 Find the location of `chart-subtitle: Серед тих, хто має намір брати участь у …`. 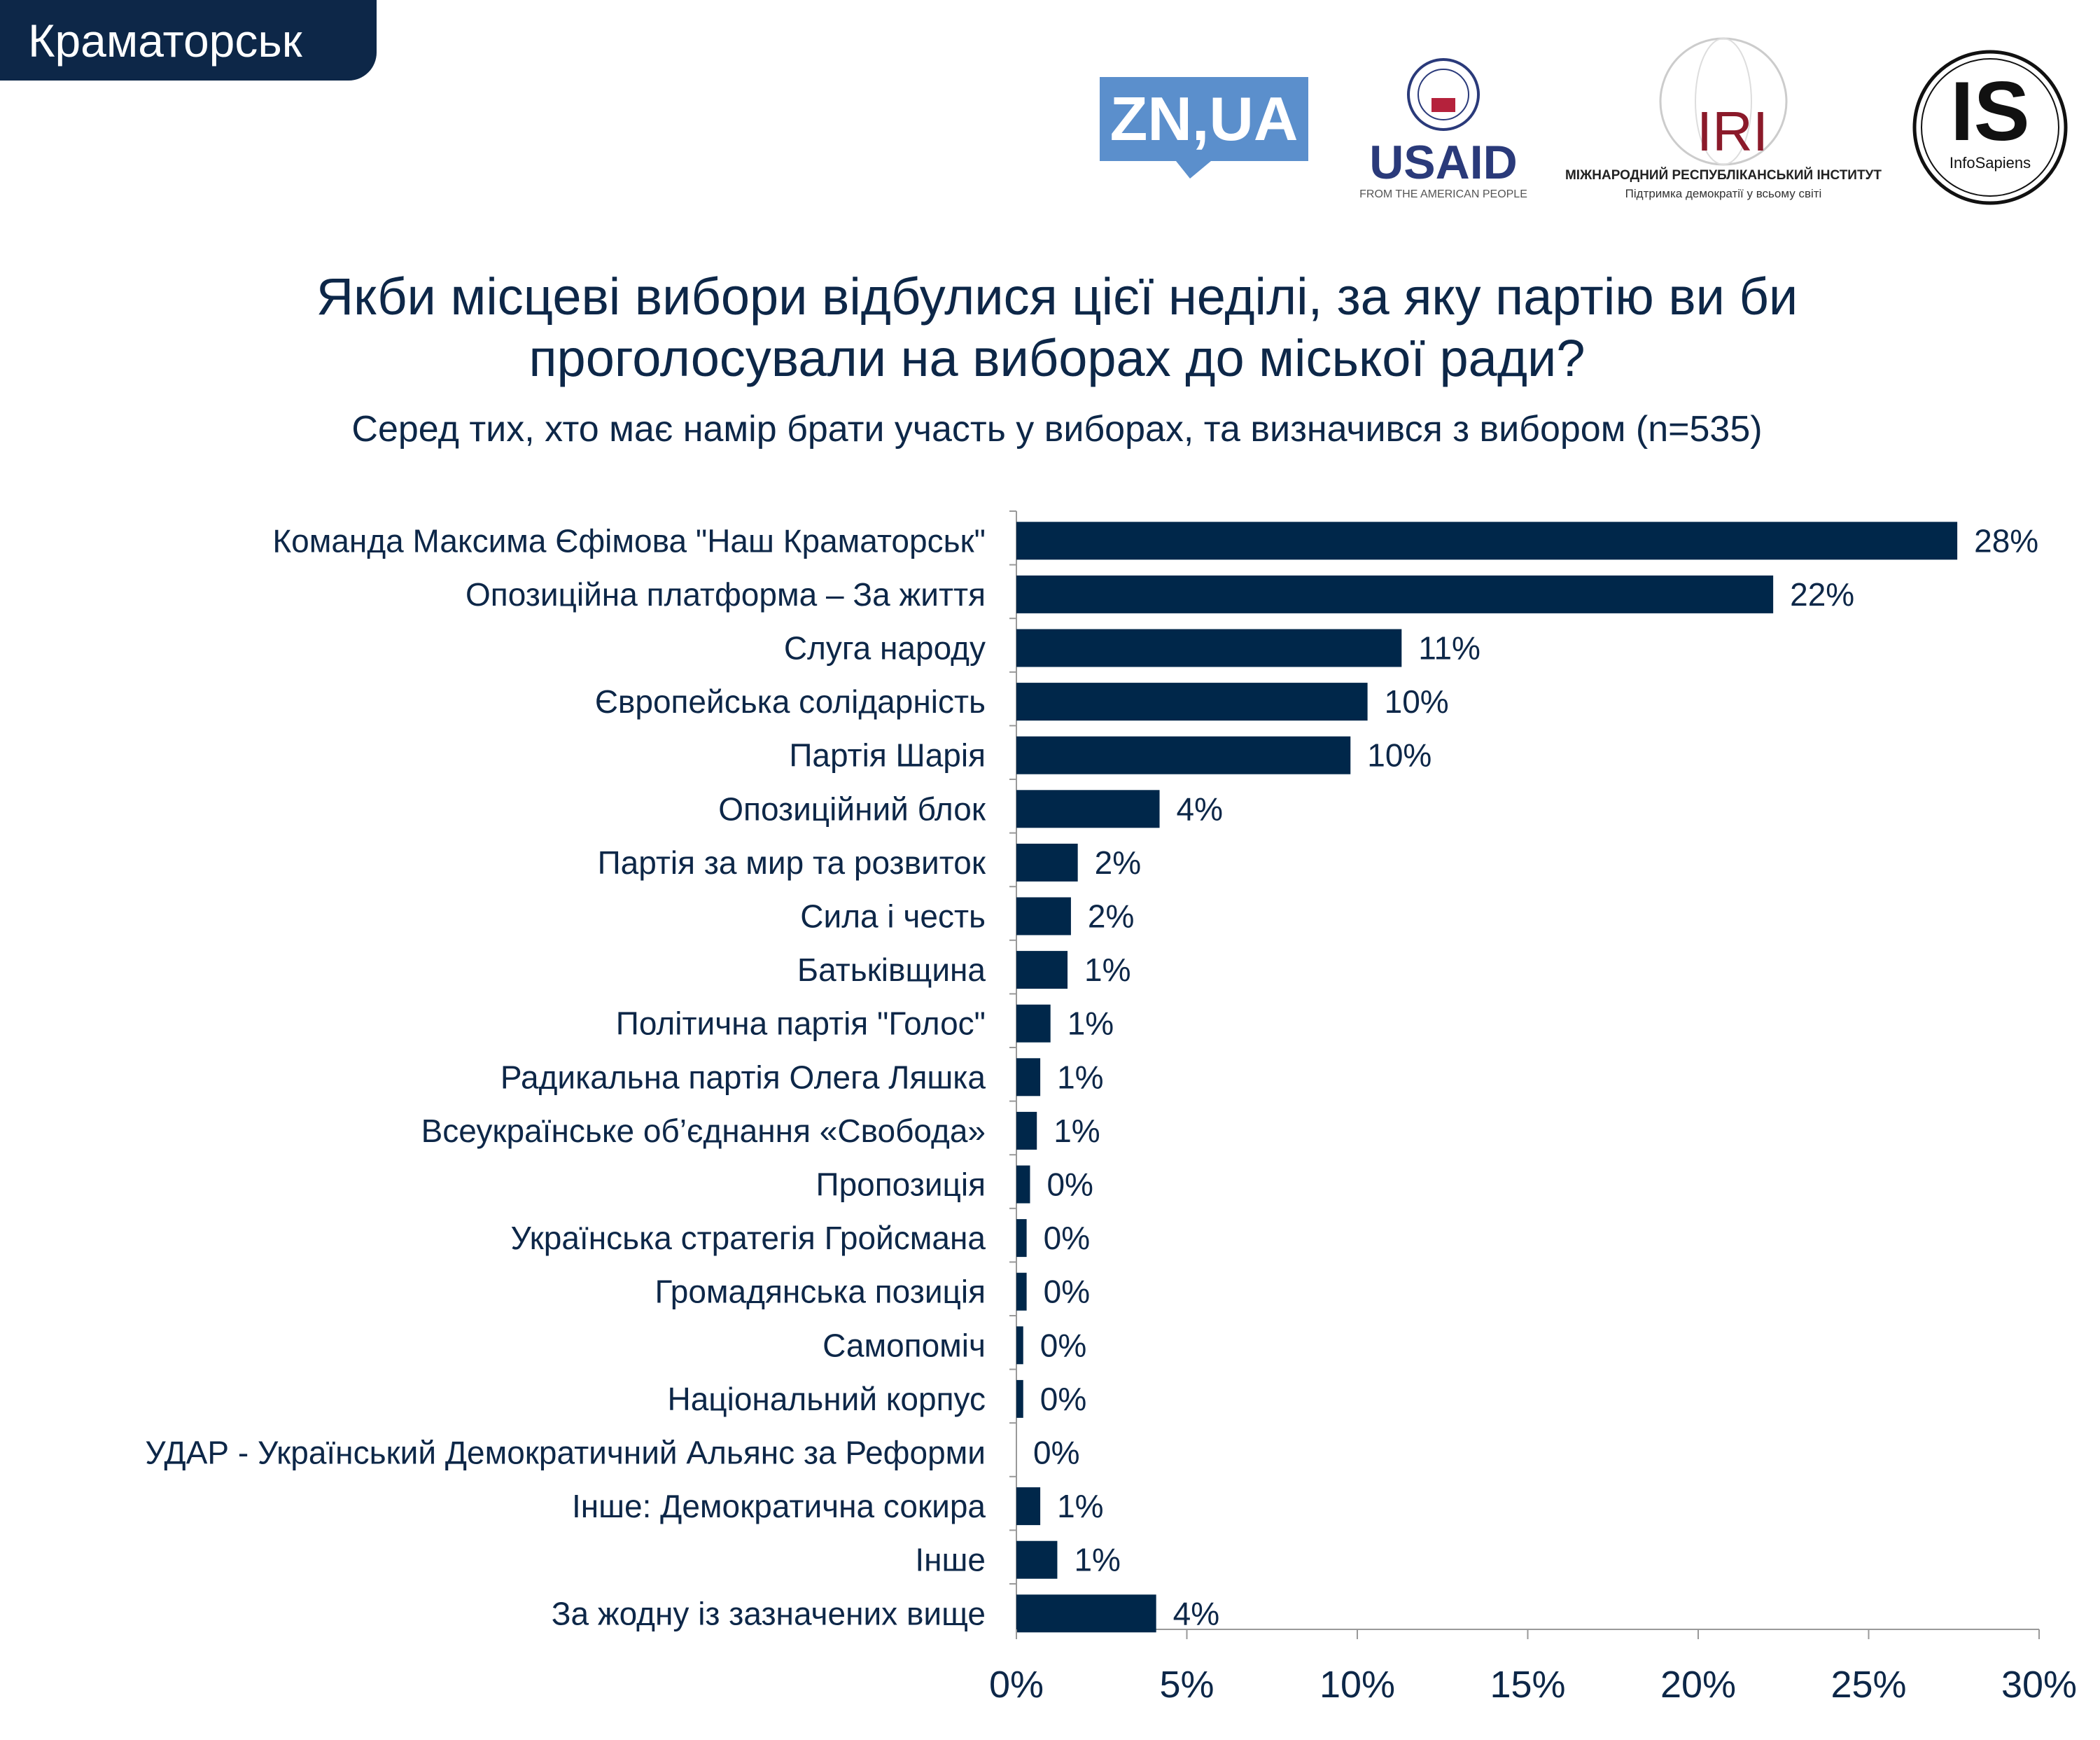

chart-subtitle: Серед тих, хто має намір брати участь у … is located at coordinates (1057, 429).